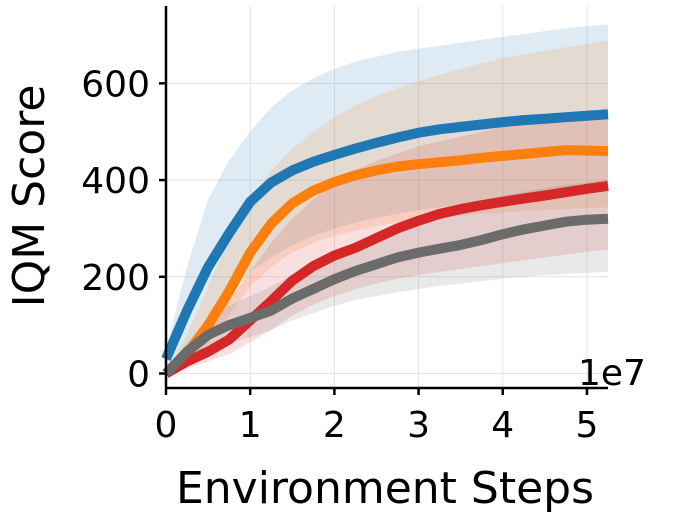 Image resolution: width=698 pixels, height=521 pixels. What do you see at coordinates (385, 488) in the screenshot?
I see `x-axis-label: Environment Steps` at bounding box center [385, 488].